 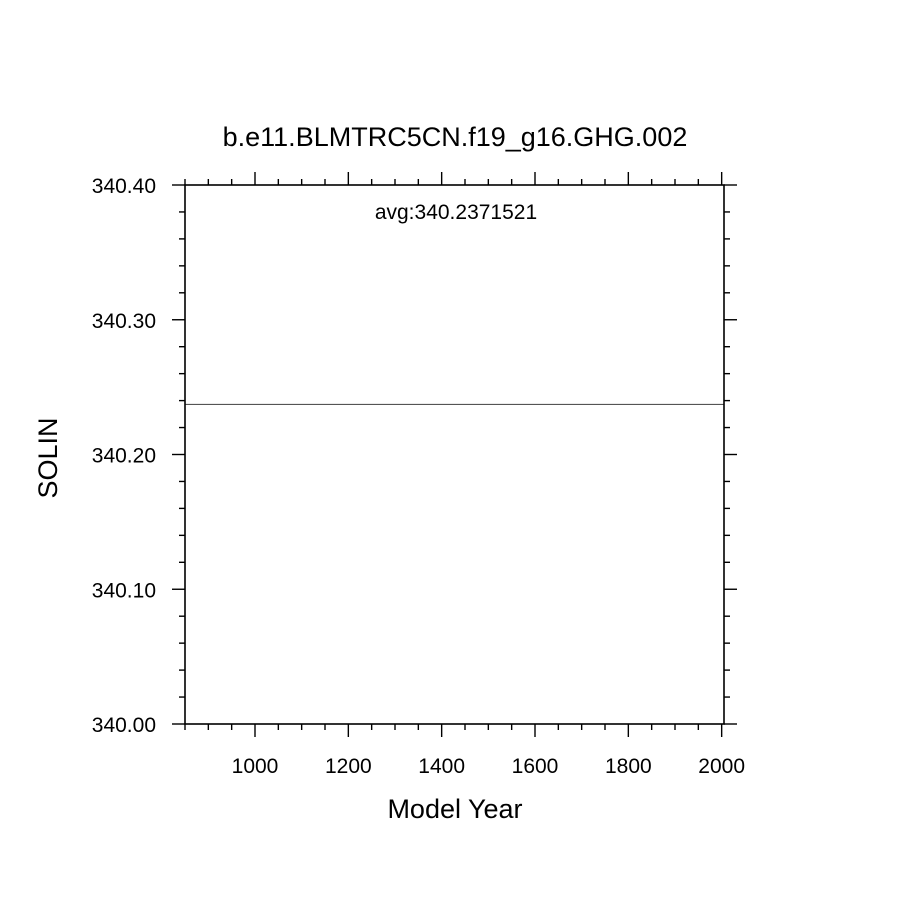 What do you see at coordinates (456, 212) in the screenshot?
I see `avg-annotation: avg:340.2371521` at bounding box center [456, 212].